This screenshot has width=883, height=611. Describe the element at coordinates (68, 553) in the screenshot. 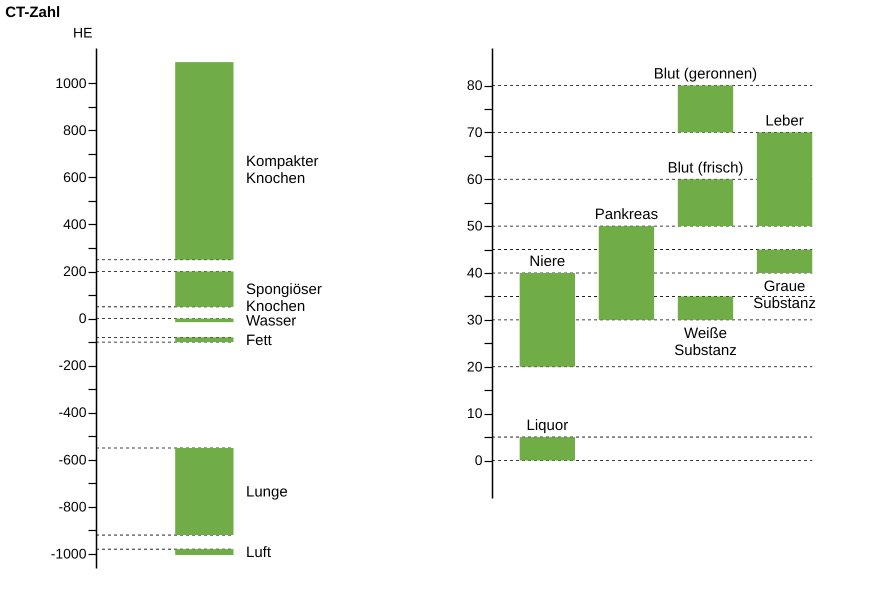

I see `y-tick-label: -1000` at that location.